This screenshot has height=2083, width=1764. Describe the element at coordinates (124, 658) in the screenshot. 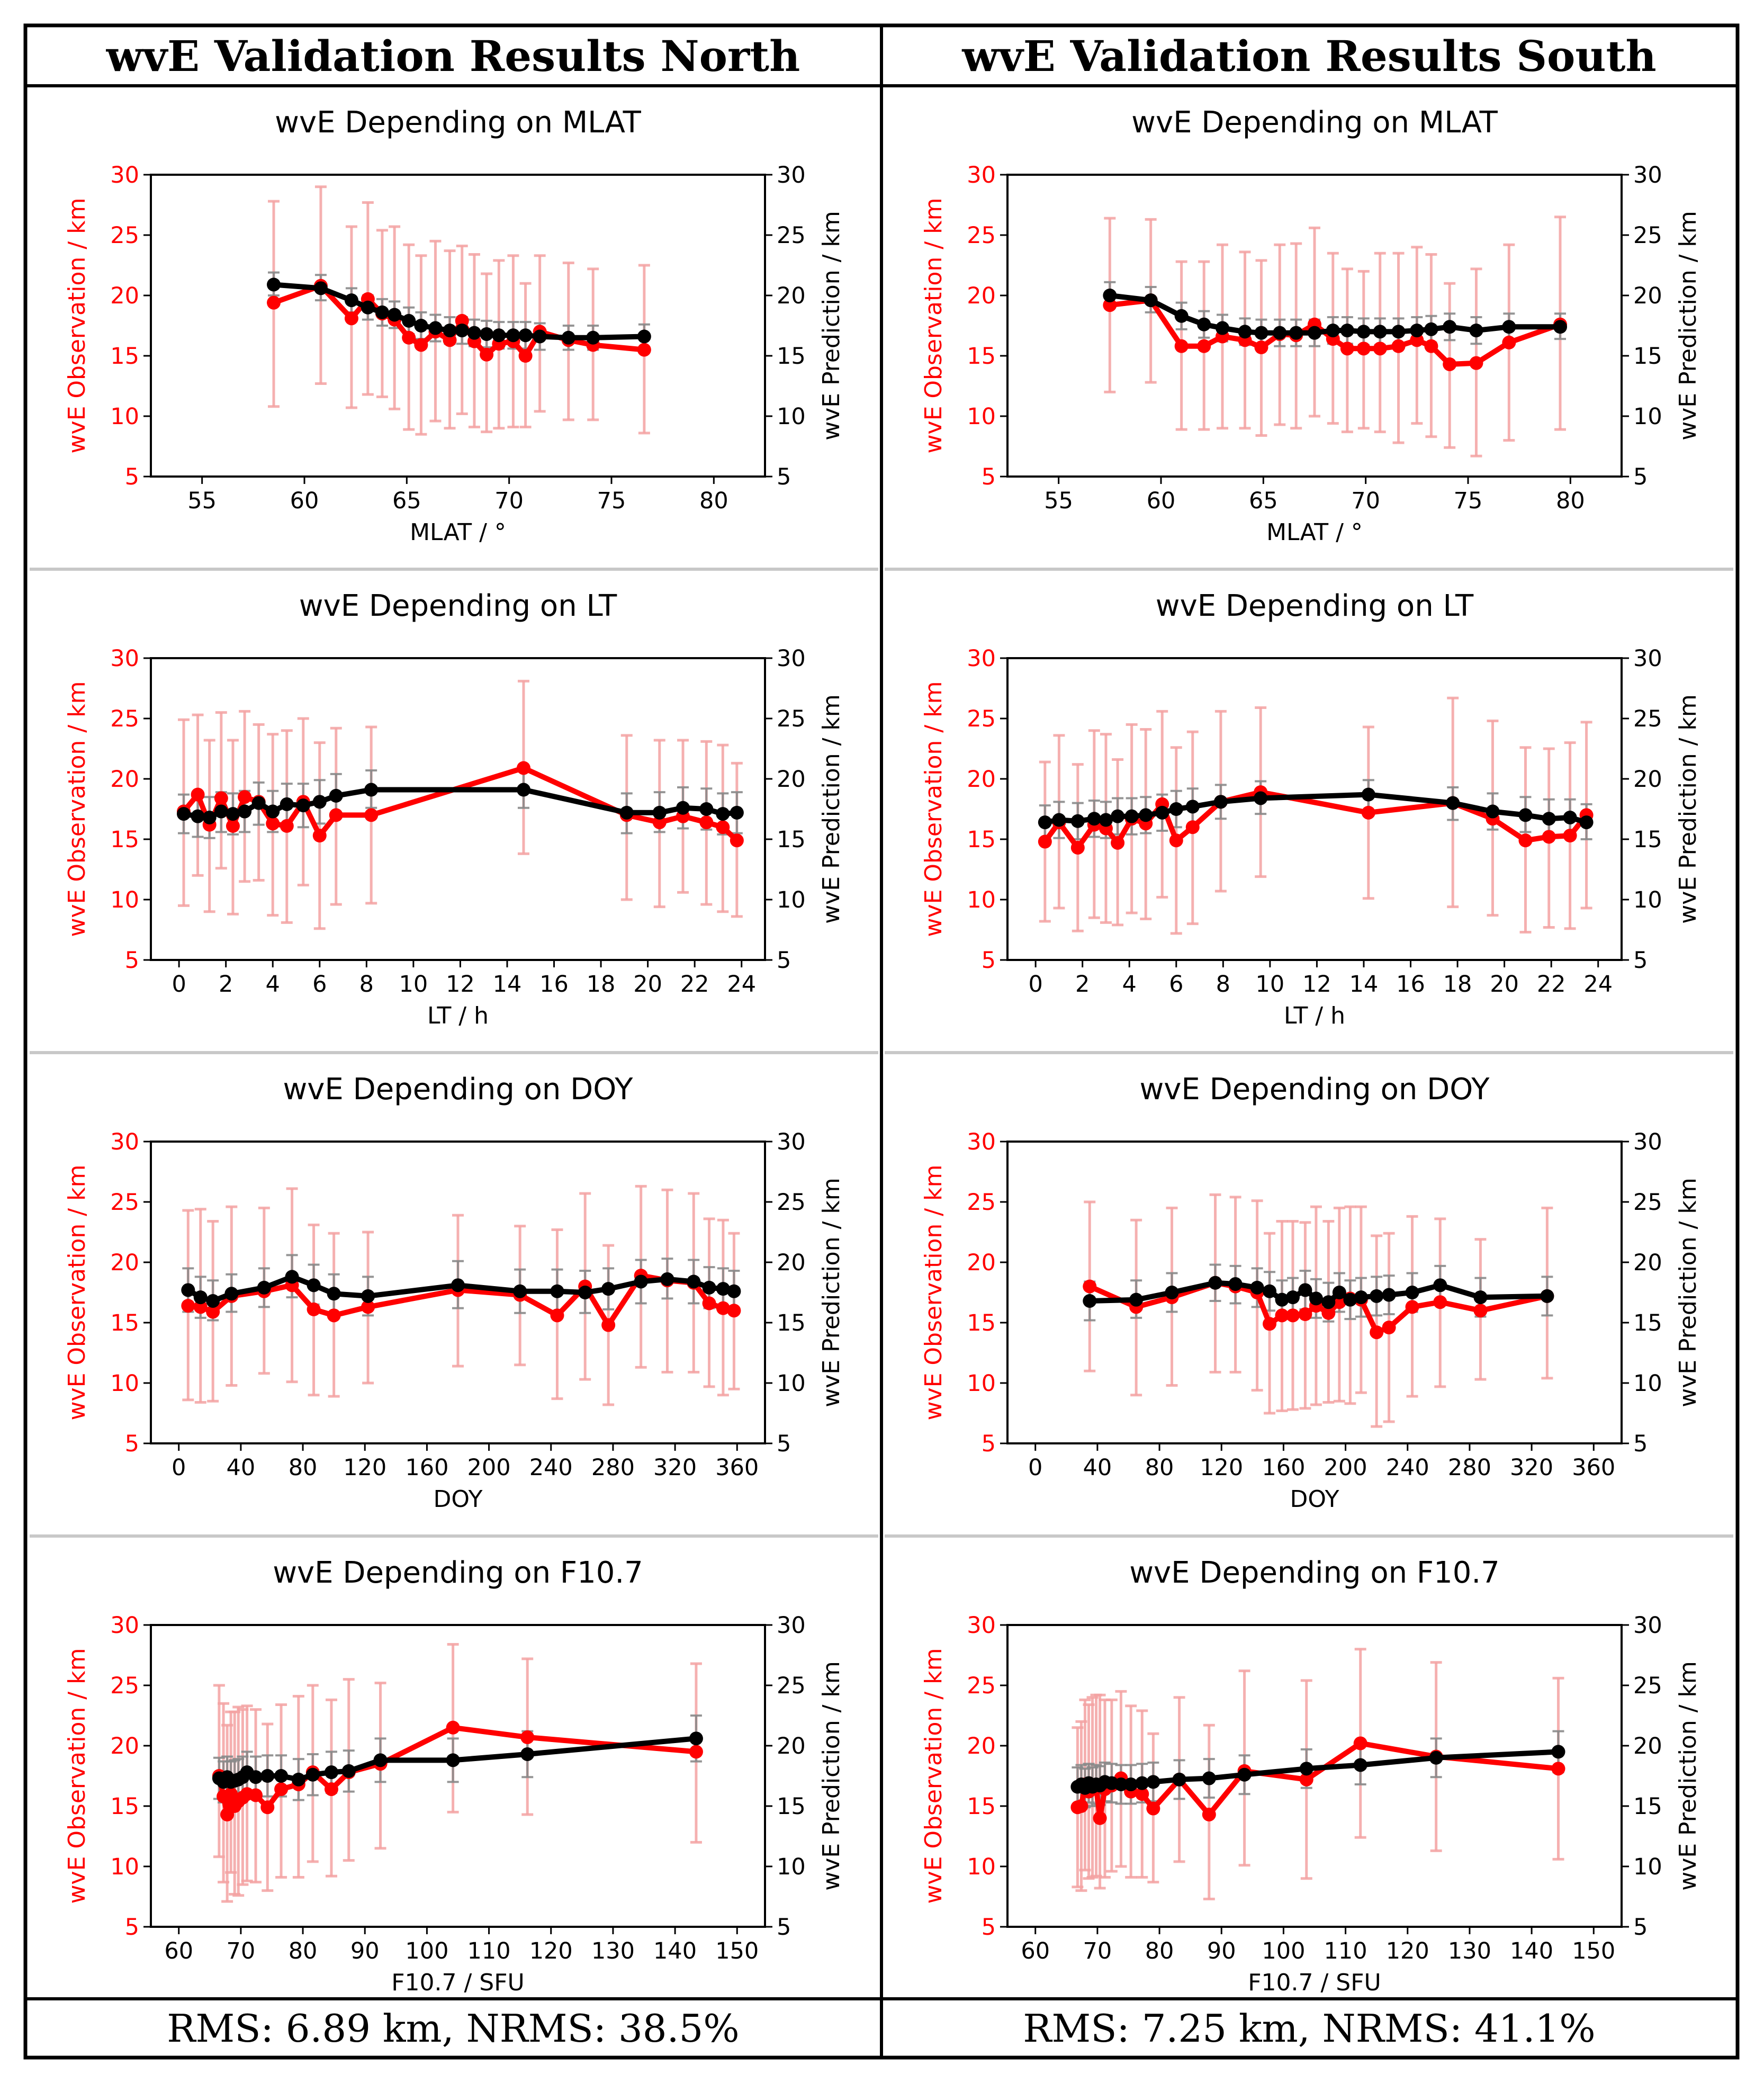

I see `y-left-tick-label: 30` at that location.